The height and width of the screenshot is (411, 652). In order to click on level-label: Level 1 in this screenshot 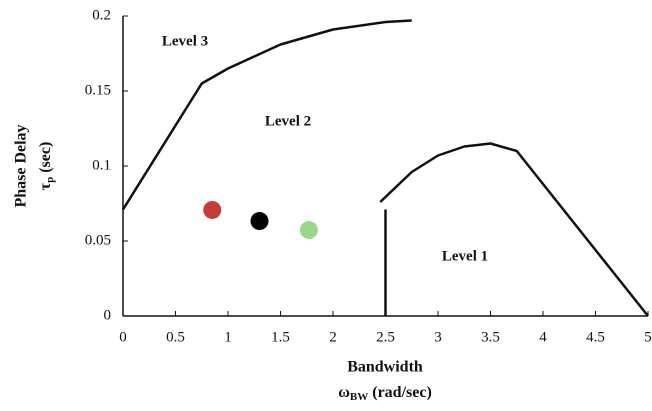, I will do `click(465, 256)`.